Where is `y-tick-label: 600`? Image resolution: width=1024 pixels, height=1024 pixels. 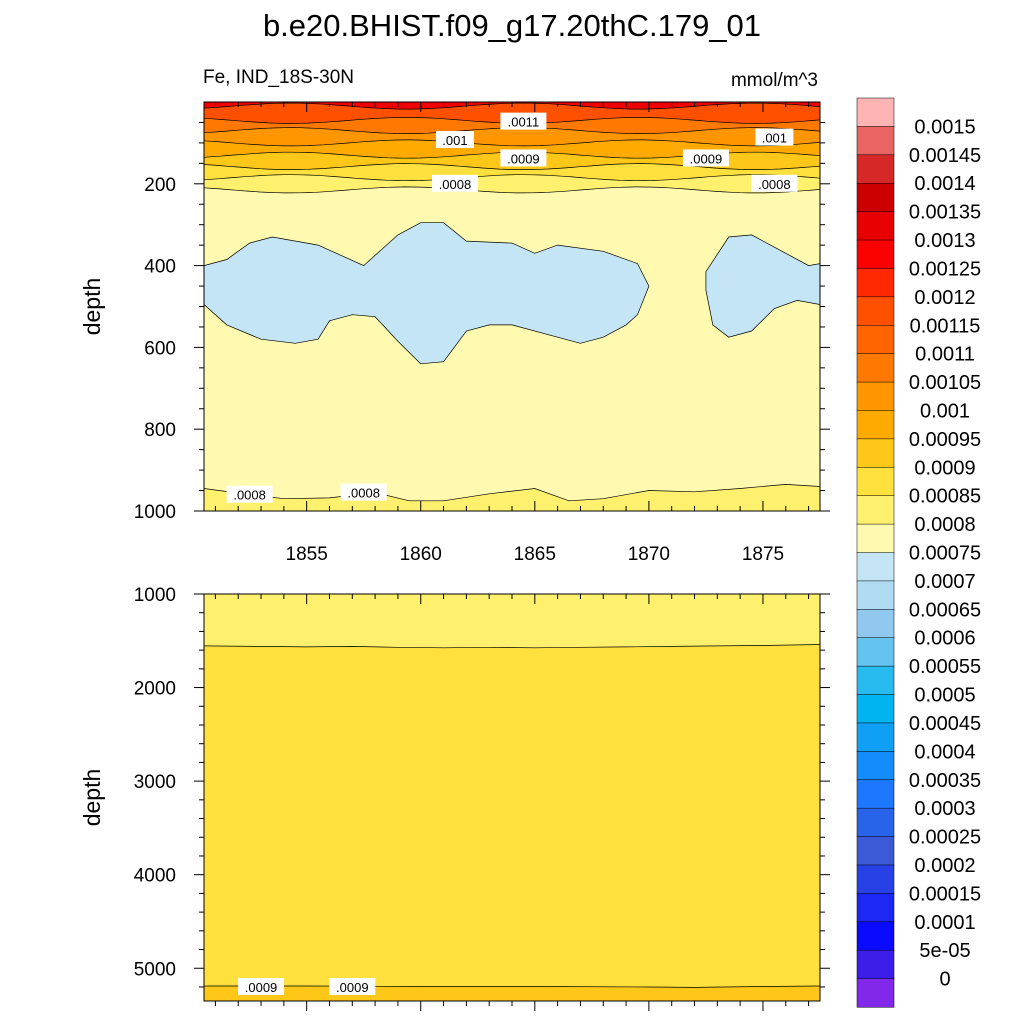 y-tick-label: 600 is located at coordinates (160, 348).